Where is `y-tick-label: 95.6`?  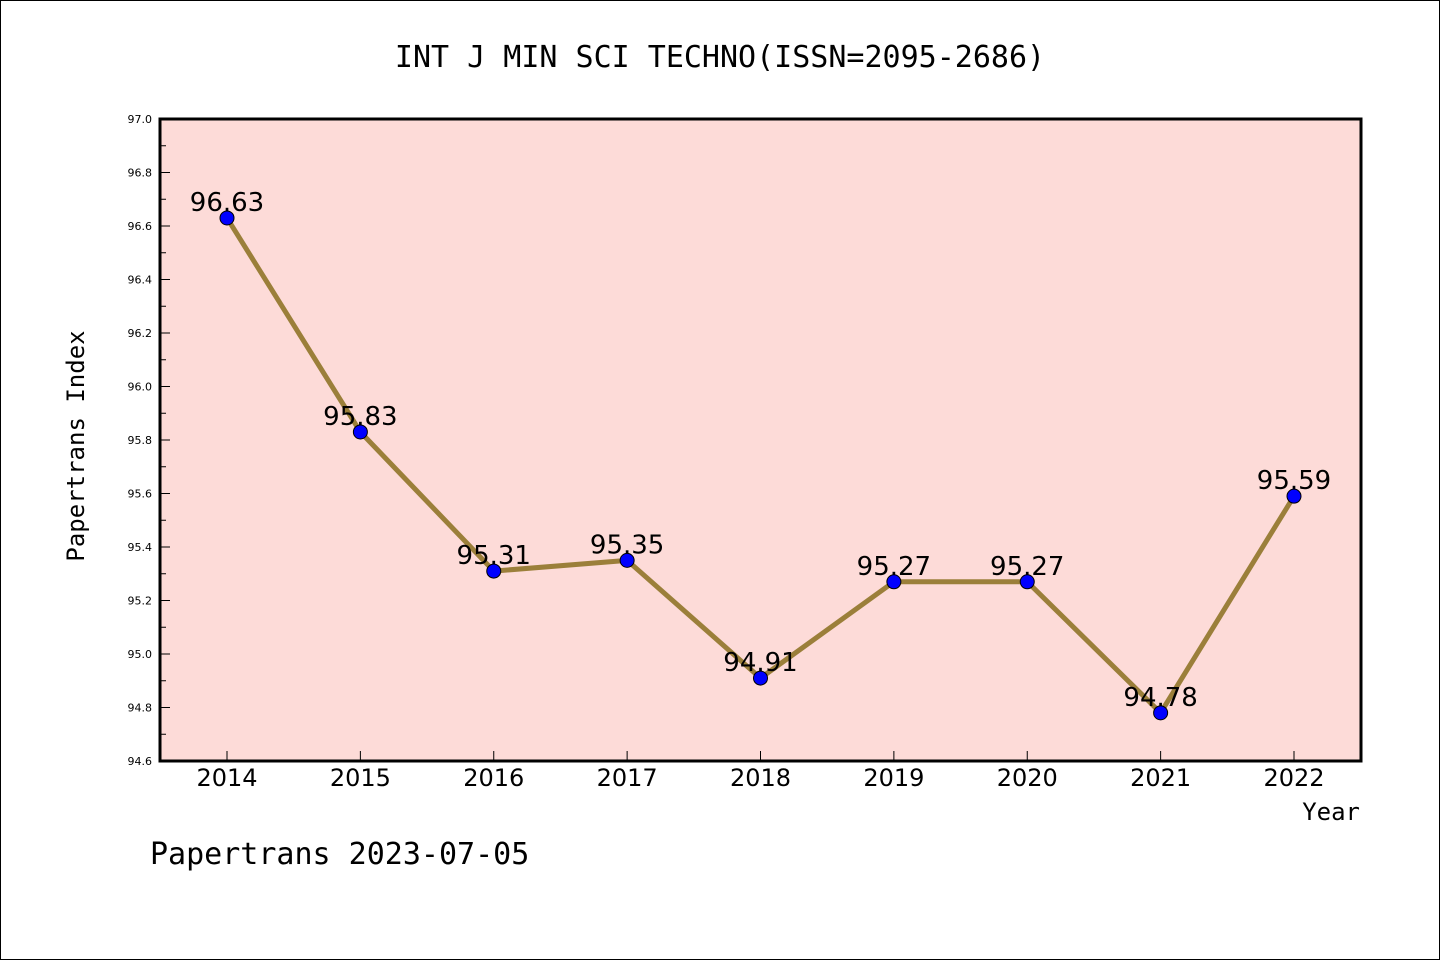
y-tick-label: 95.6 is located at coordinates (140, 494).